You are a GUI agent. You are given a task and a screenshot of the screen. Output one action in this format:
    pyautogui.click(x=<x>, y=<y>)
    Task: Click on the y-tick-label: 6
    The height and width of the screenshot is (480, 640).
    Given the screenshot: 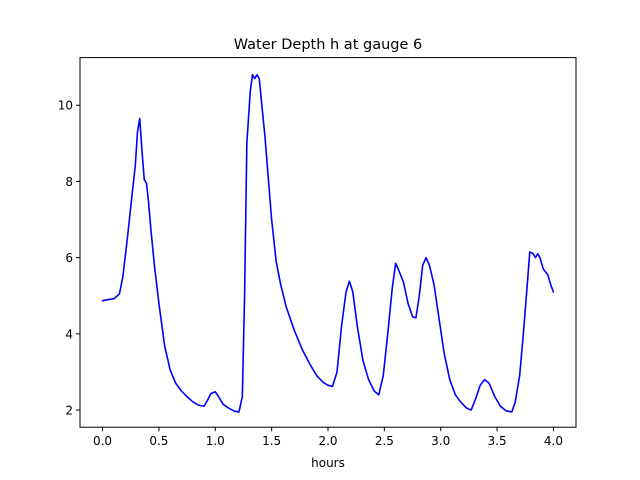 What is the action you would take?
    pyautogui.click(x=69, y=258)
    